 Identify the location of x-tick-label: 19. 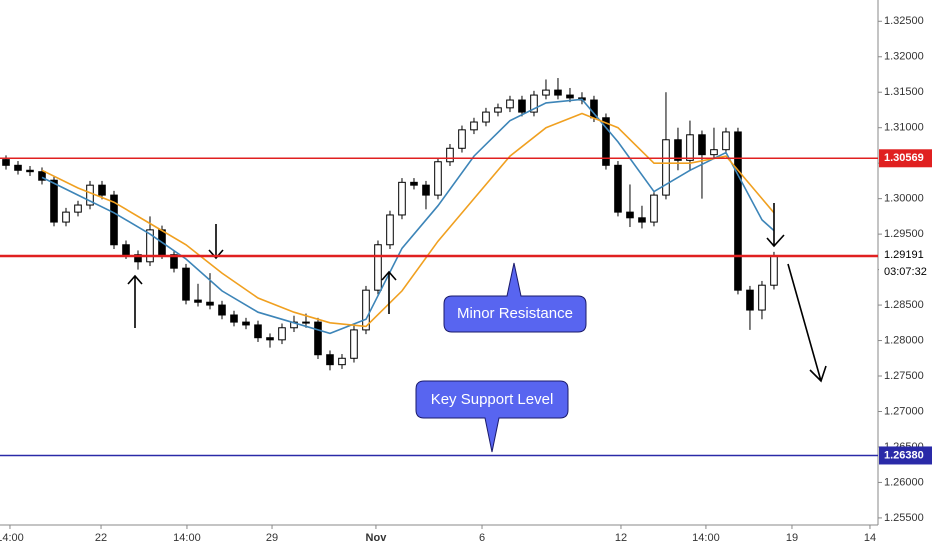
(792, 538).